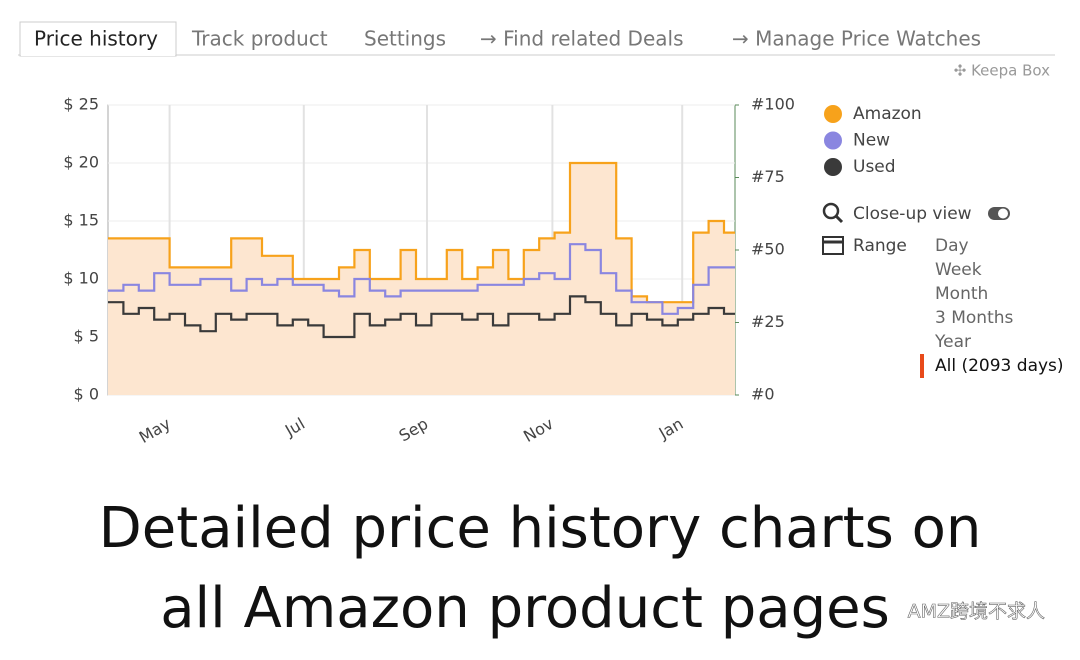 Image resolution: width=1080 pixels, height=660 pixels. I want to click on range-option: Day, so click(952, 246).